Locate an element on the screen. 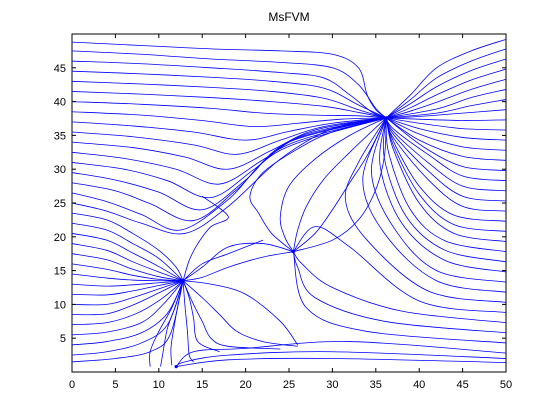 The height and width of the screenshot is (420, 560). x-tick-label-10: 10 is located at coordinates (159, 385).